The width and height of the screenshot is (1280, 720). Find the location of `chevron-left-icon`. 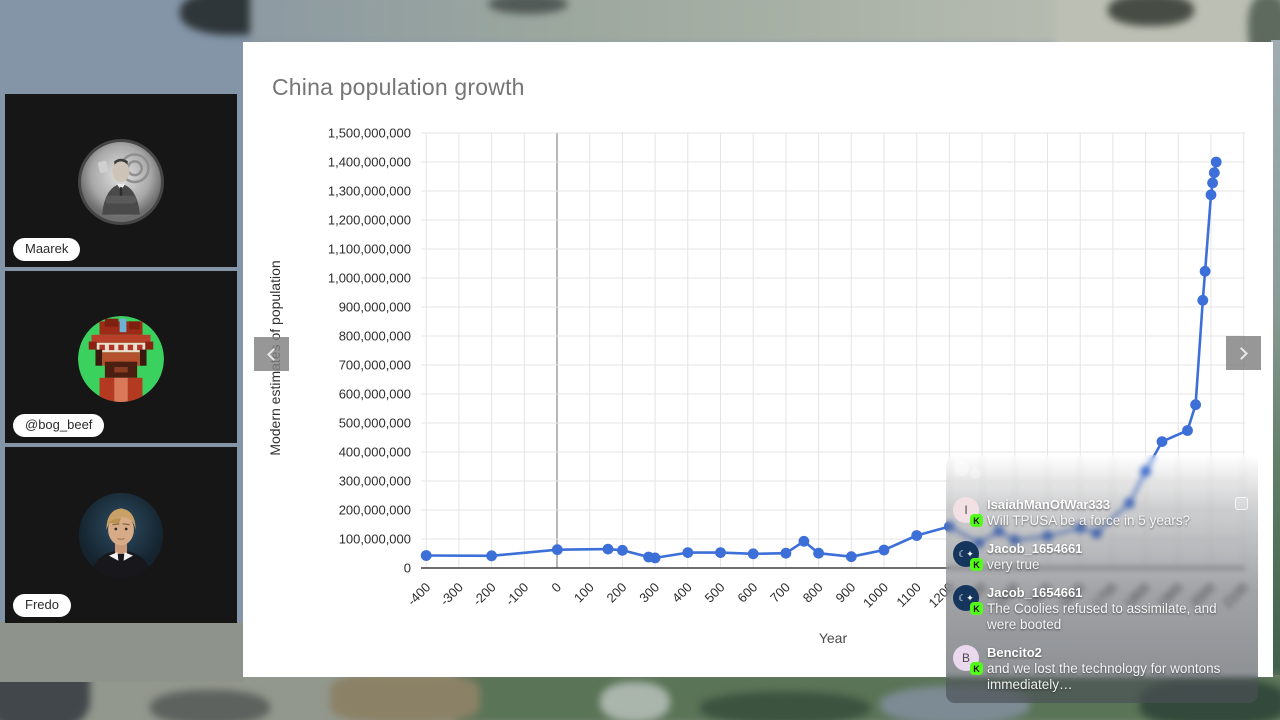

chevron-left-icon is located at coordinates (273, 354).